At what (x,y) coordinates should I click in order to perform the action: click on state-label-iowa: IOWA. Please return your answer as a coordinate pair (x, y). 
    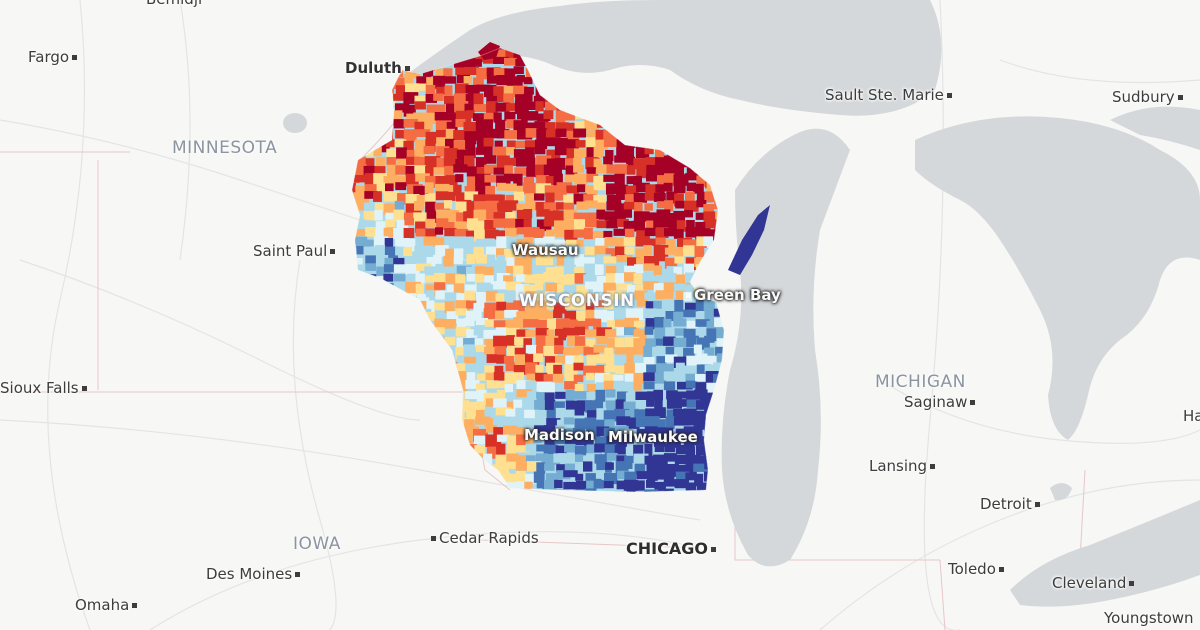
    Looking at the image, I should click on (317, 544).